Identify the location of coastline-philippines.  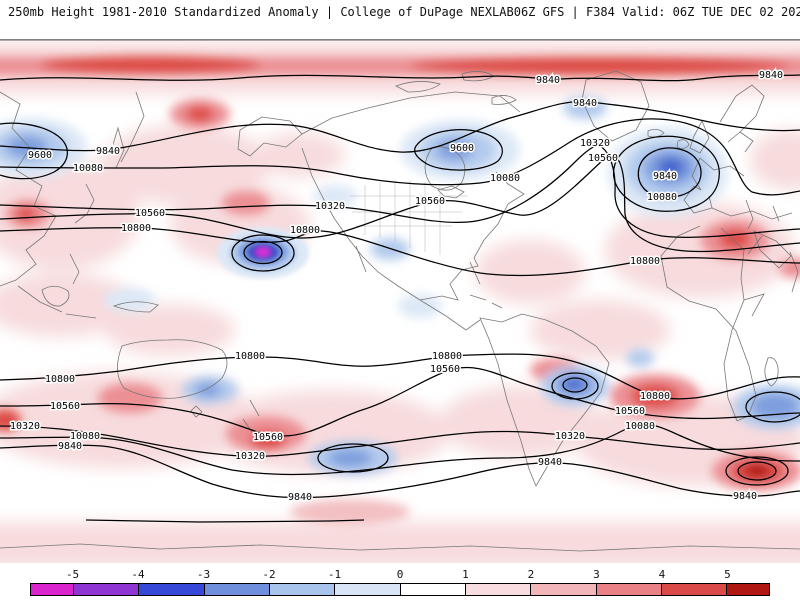
(74, 269).